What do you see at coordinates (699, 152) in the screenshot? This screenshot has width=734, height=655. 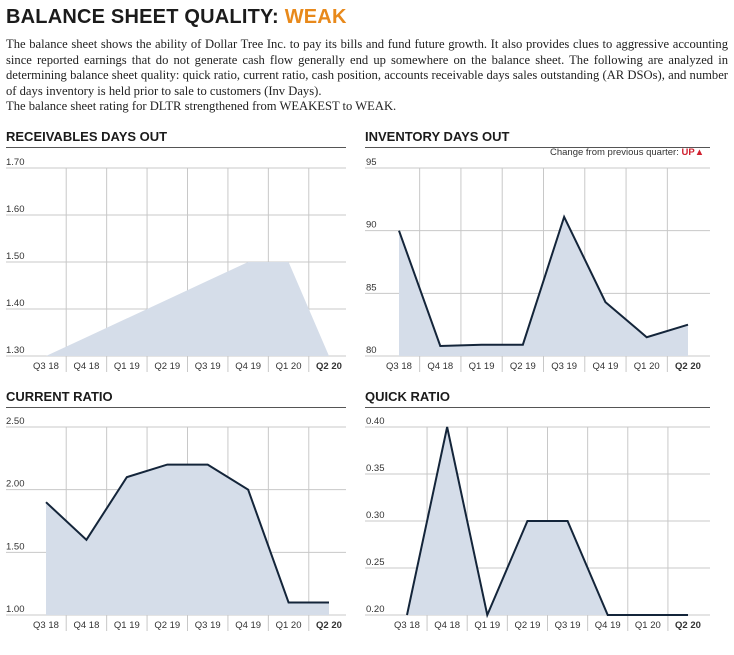 I see `up-arrow-icon: ▲` at bounding box center [699, 152].